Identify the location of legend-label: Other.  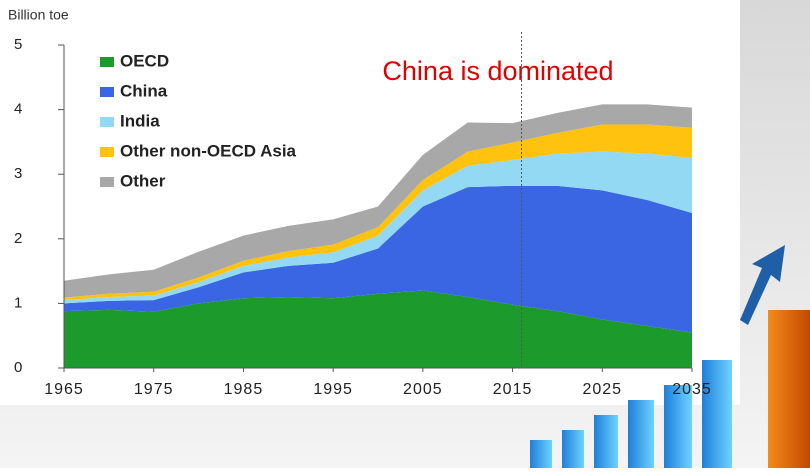
(143, 180).